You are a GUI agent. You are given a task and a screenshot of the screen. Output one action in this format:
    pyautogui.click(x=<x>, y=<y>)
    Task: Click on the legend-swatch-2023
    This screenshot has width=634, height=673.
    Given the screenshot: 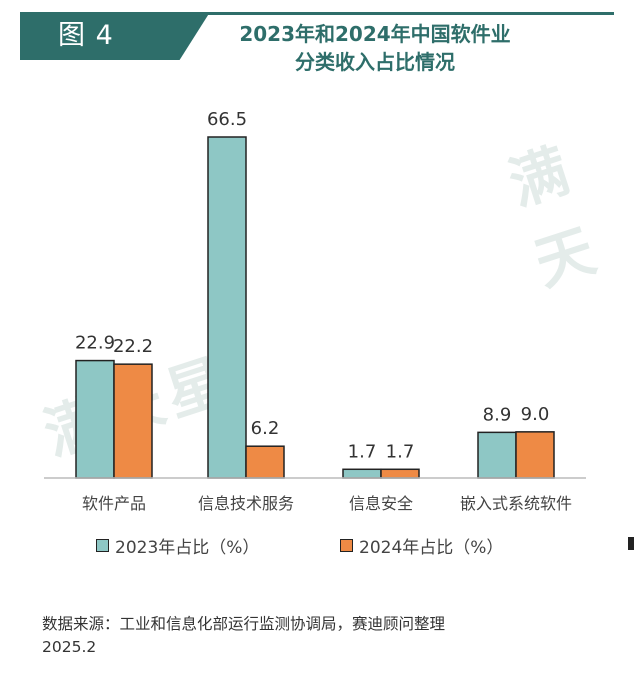 What is the action you would take?
    pyautogui.click(x=102, y=545)
    